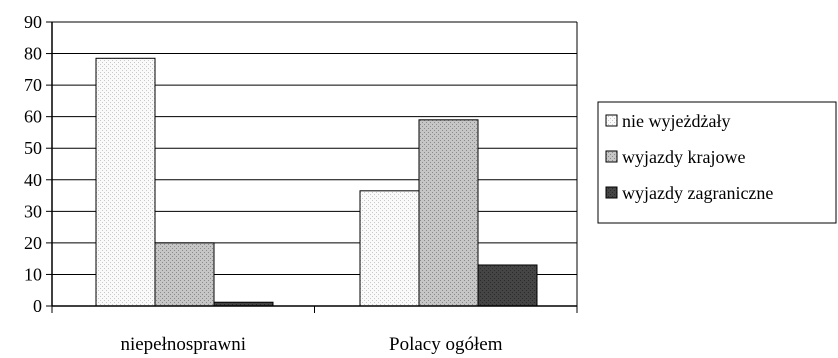  I want to click on y-tick-label: 20, so click(33, 243).